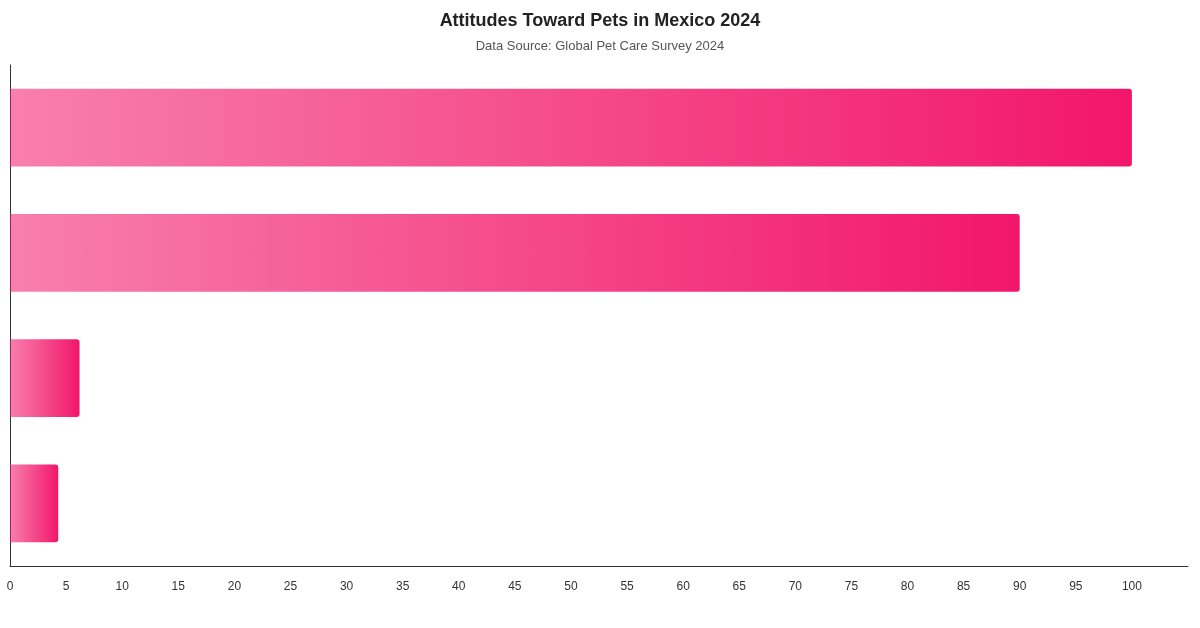 This screenshot has height=628, width=1200. I want to click on x-tick-label: 10, so click(122, 586).